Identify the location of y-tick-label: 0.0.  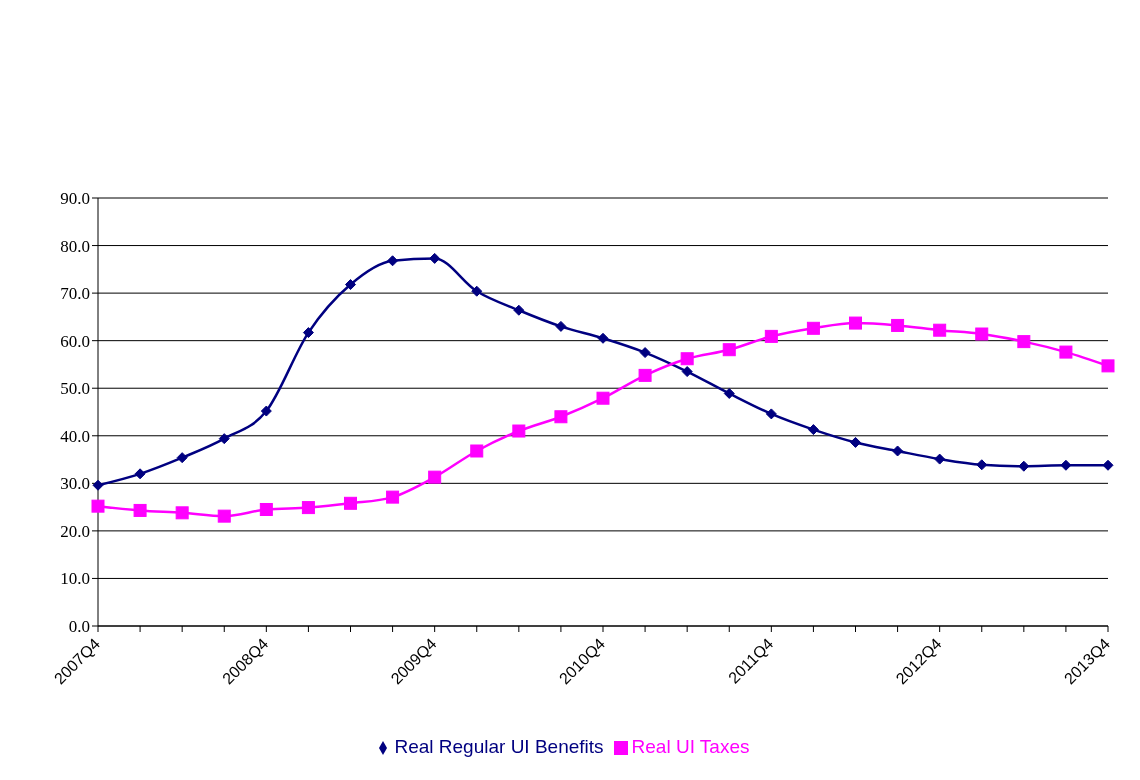
(79, 627).